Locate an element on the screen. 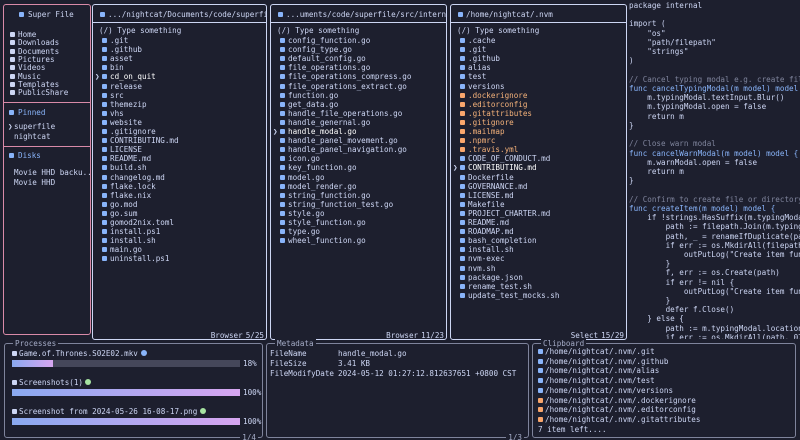 The width and height of the screenshot is (800, 440). file-item: function.go is located at coordinates (313, 95).